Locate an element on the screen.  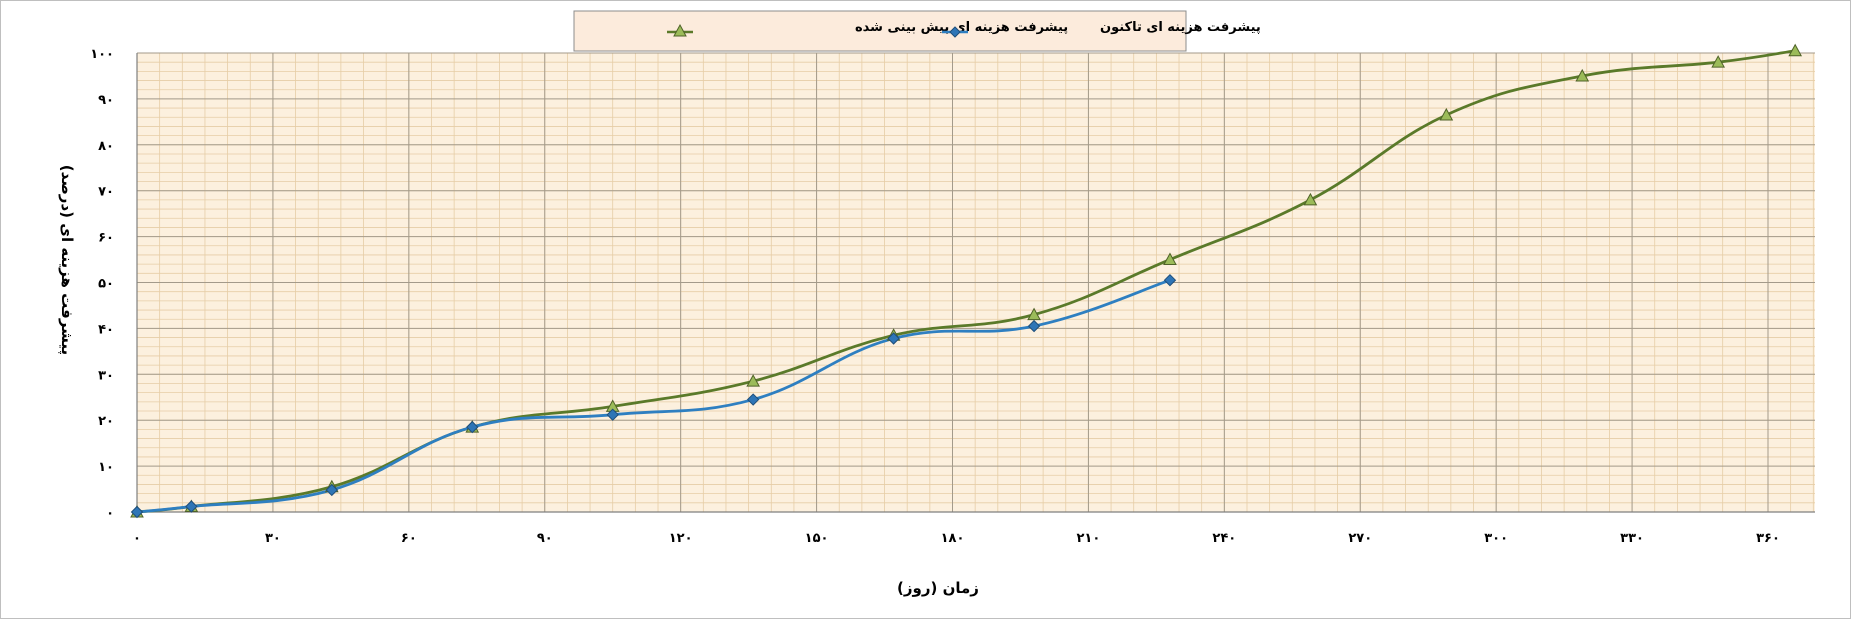
x-tick-label: ۳۶۰ is located at coordinates (1768, 538).